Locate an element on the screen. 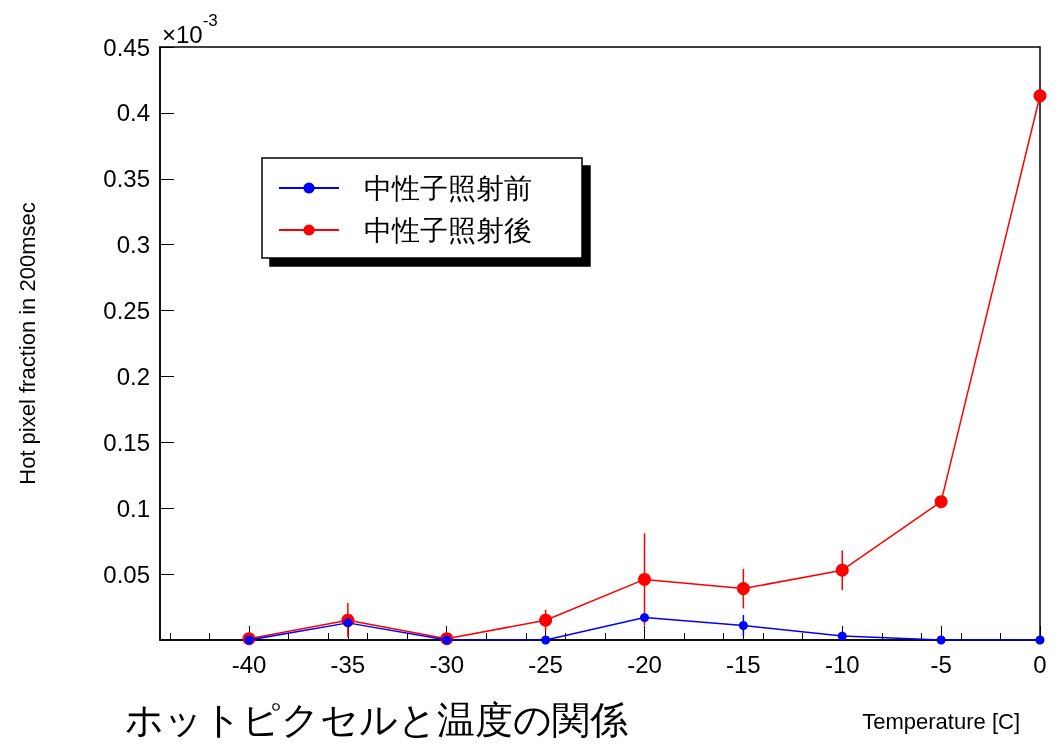 The height and width of the screenshot is (746, 1058). y-tick-label: 0.4 is located at coordinates (133, 113).